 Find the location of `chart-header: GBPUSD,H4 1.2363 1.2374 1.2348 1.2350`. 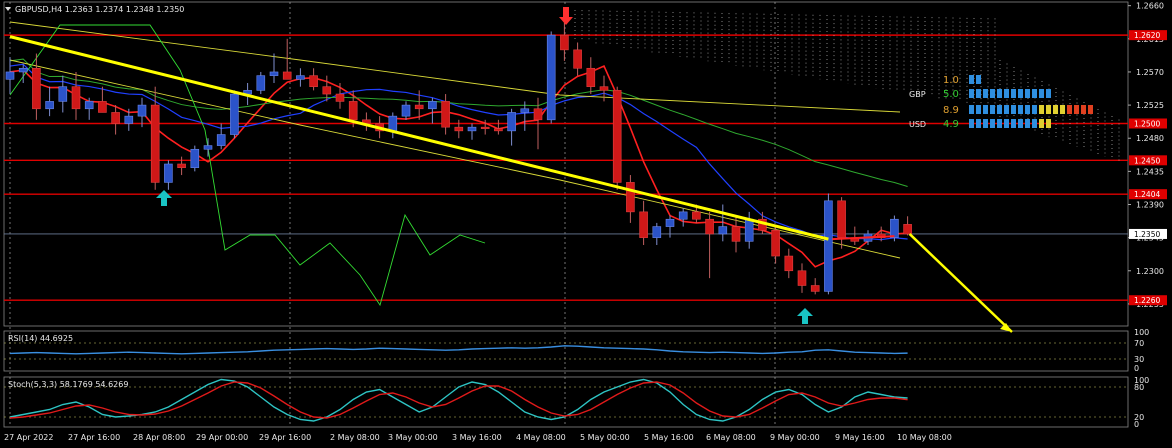

chart-header: GBPUSD,H4 1.2363 1.2374 1.2348 1.2350 is located at coordinates (94, 9).